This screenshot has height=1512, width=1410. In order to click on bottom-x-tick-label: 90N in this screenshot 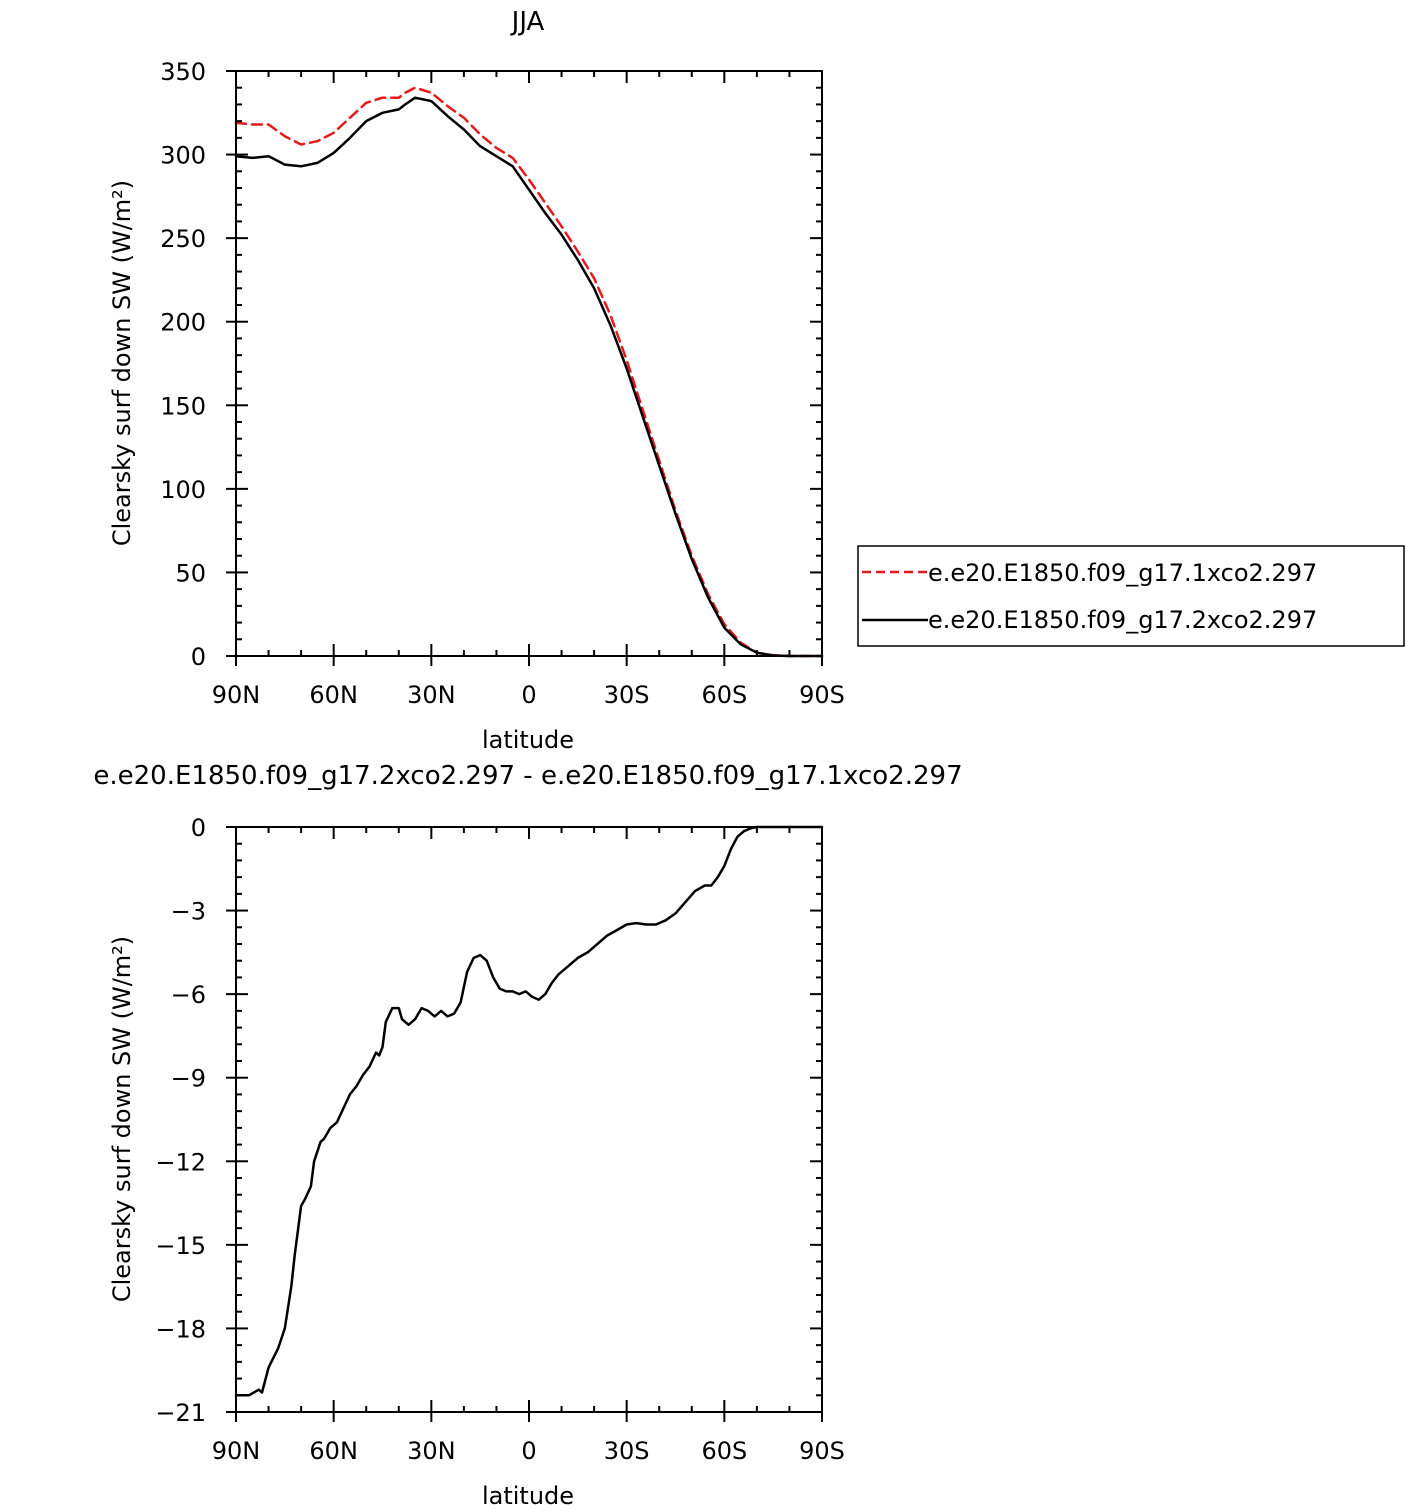, I will do `click(236, 1451)`.